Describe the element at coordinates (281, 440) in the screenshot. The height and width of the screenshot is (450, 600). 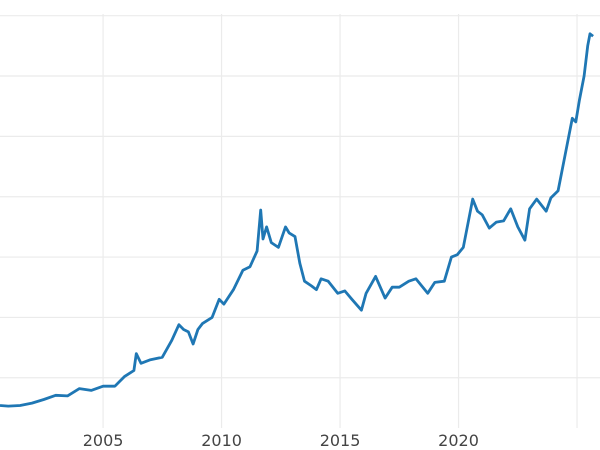
I see `x-axis-tick-labels: 2005 2010 2015 2020` at that location.